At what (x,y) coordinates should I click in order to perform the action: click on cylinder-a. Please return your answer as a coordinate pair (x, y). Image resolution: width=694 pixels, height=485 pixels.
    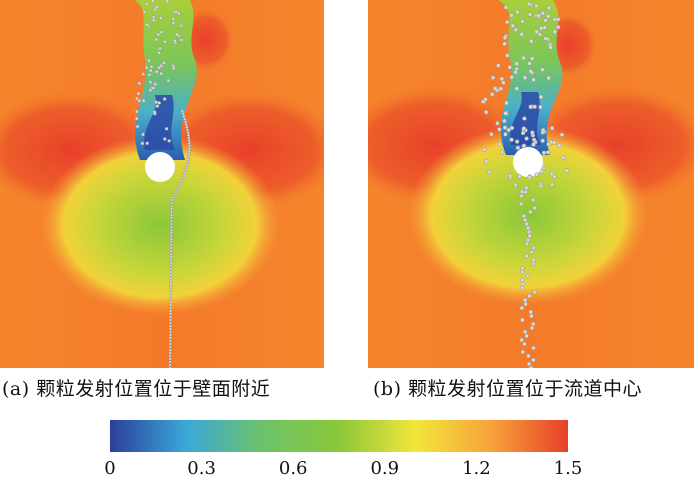
    Looking at the image, I should click on (160, 167).